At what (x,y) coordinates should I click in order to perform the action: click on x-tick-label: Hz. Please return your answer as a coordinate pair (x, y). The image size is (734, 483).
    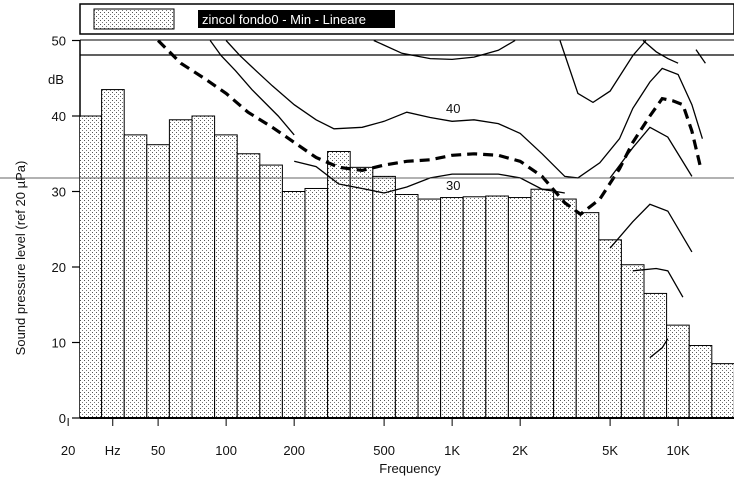
    Looking at the image, I should click on (113, 450).